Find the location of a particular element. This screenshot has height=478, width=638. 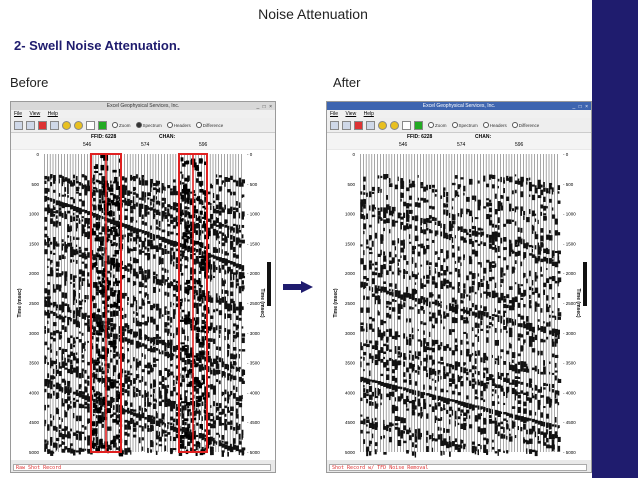

after-label: After is located at coordinates (347, 82).